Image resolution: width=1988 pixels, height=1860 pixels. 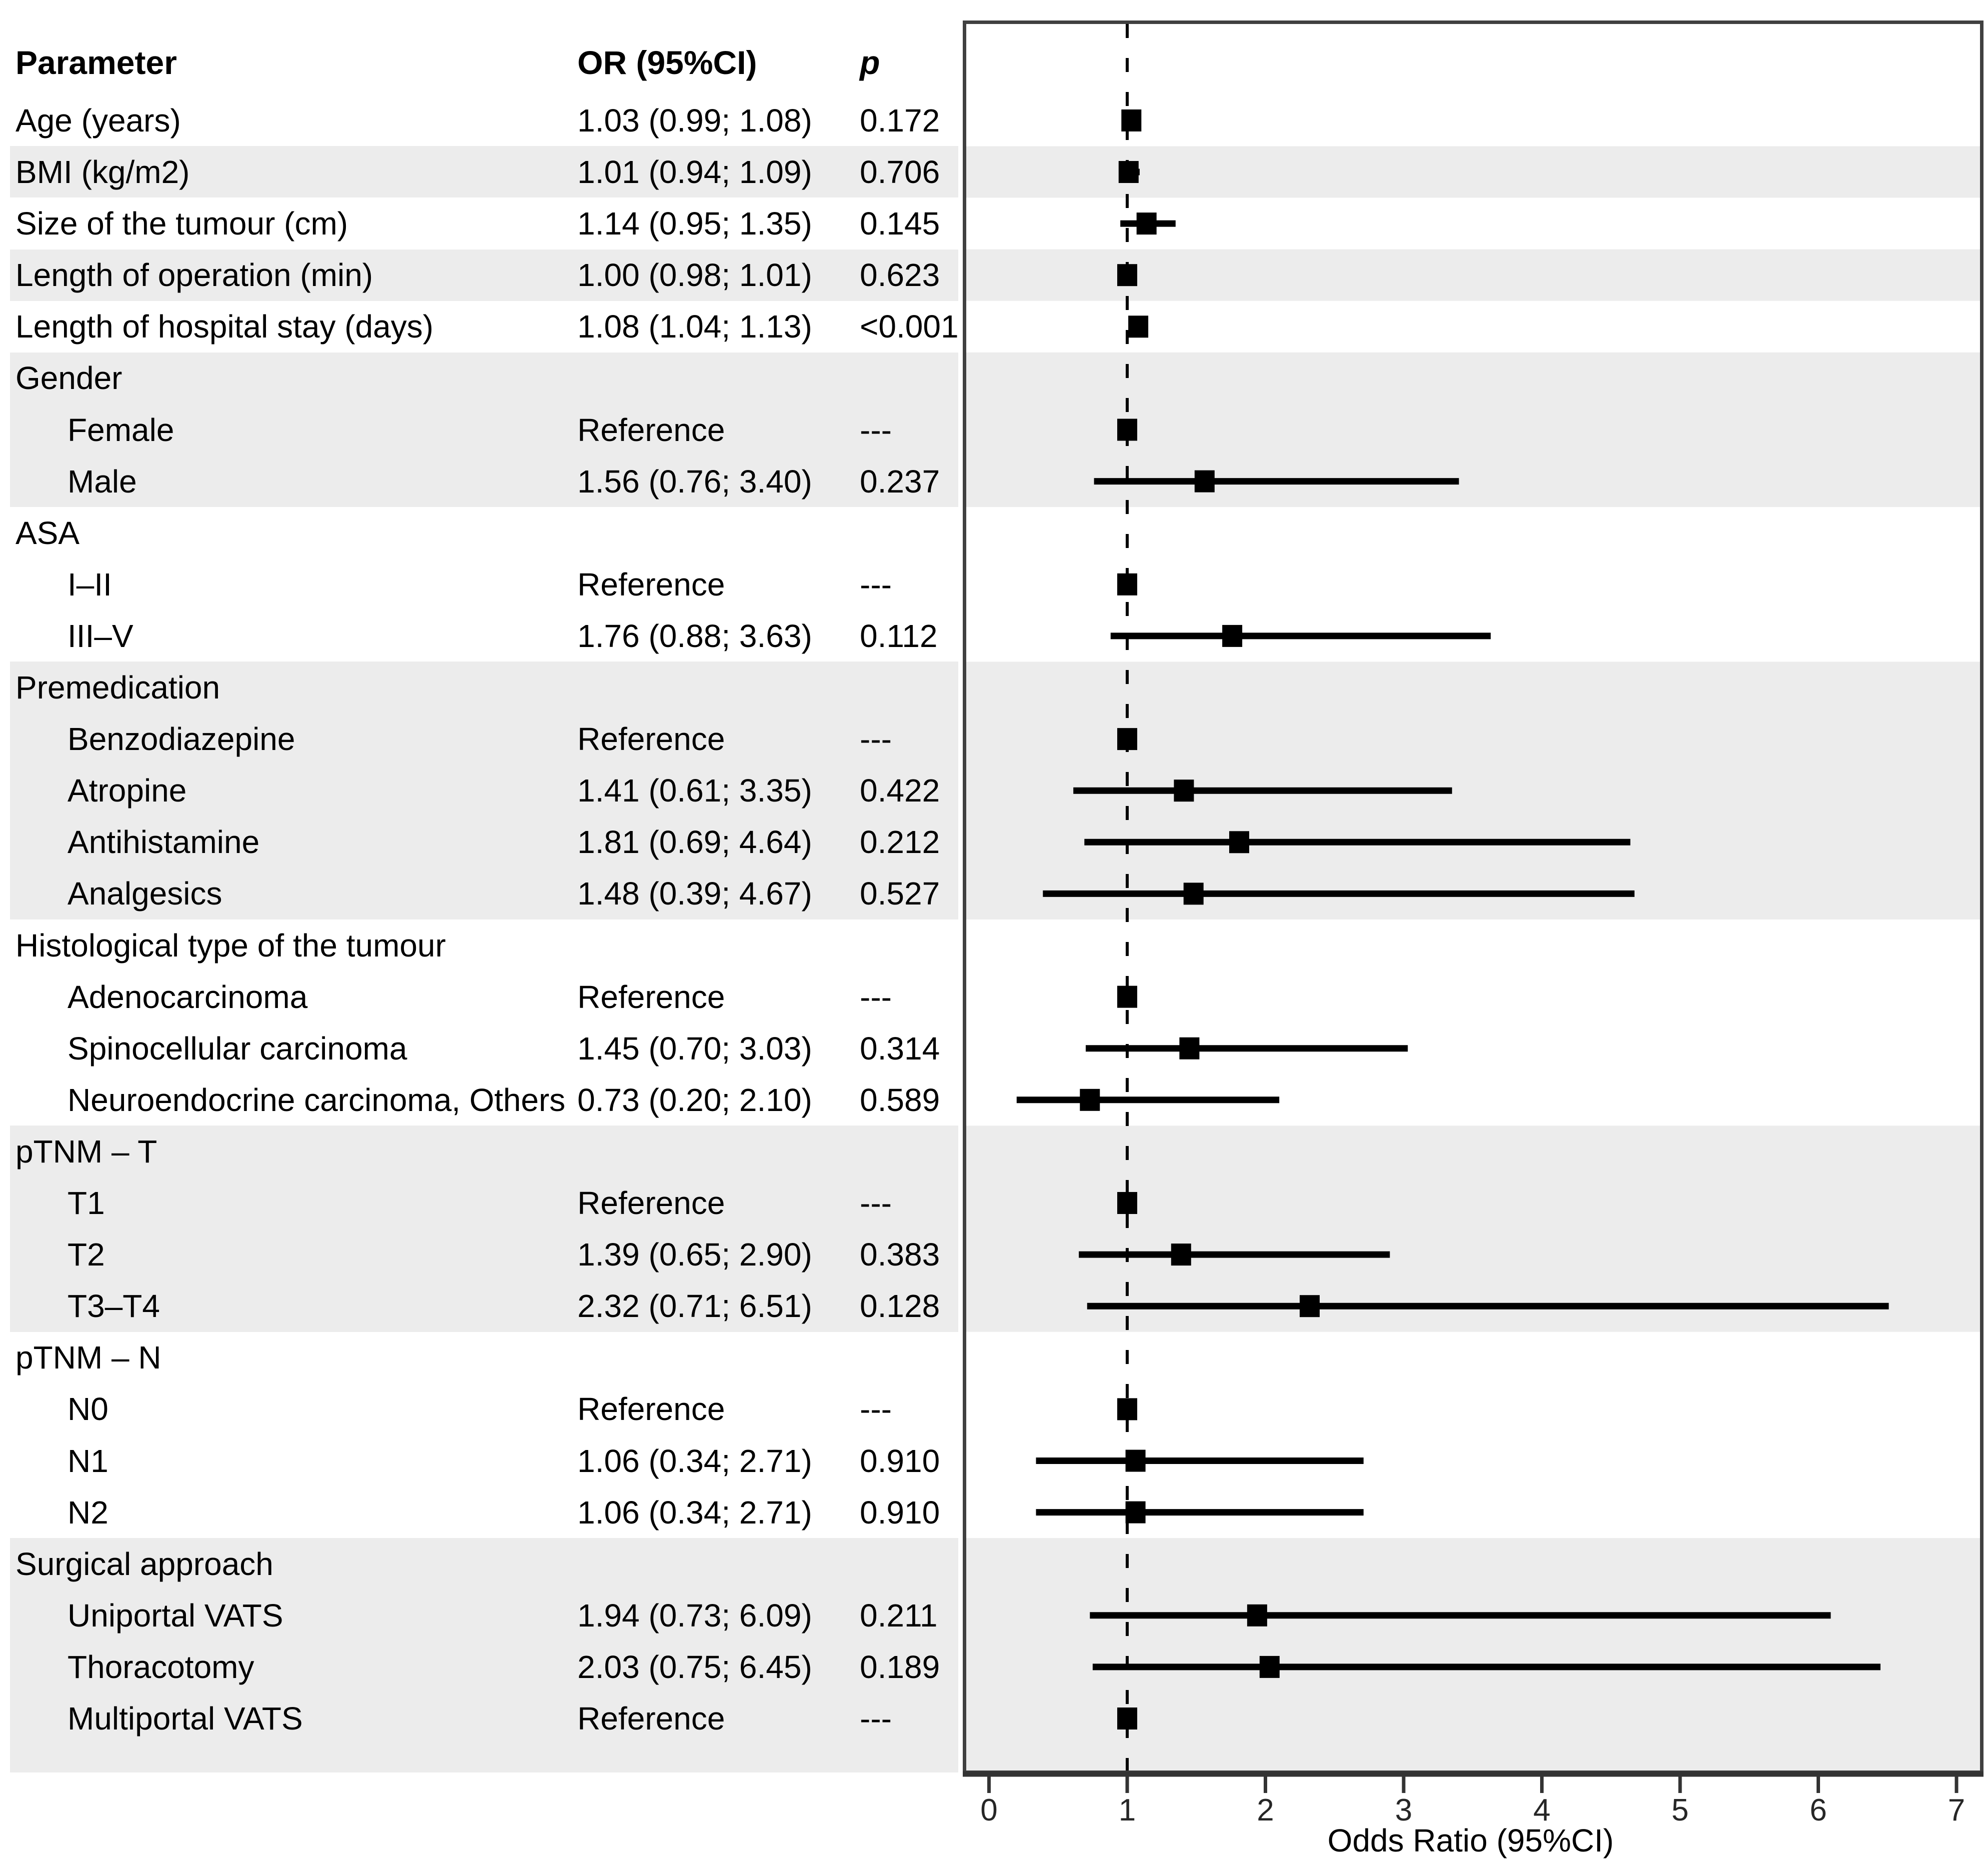 What do you see at coordinates (1471, 1840) in the screenshot?
I see `x-axis-title: Odds Ratio (95%CI)` at bounding box center [1471, 1840].